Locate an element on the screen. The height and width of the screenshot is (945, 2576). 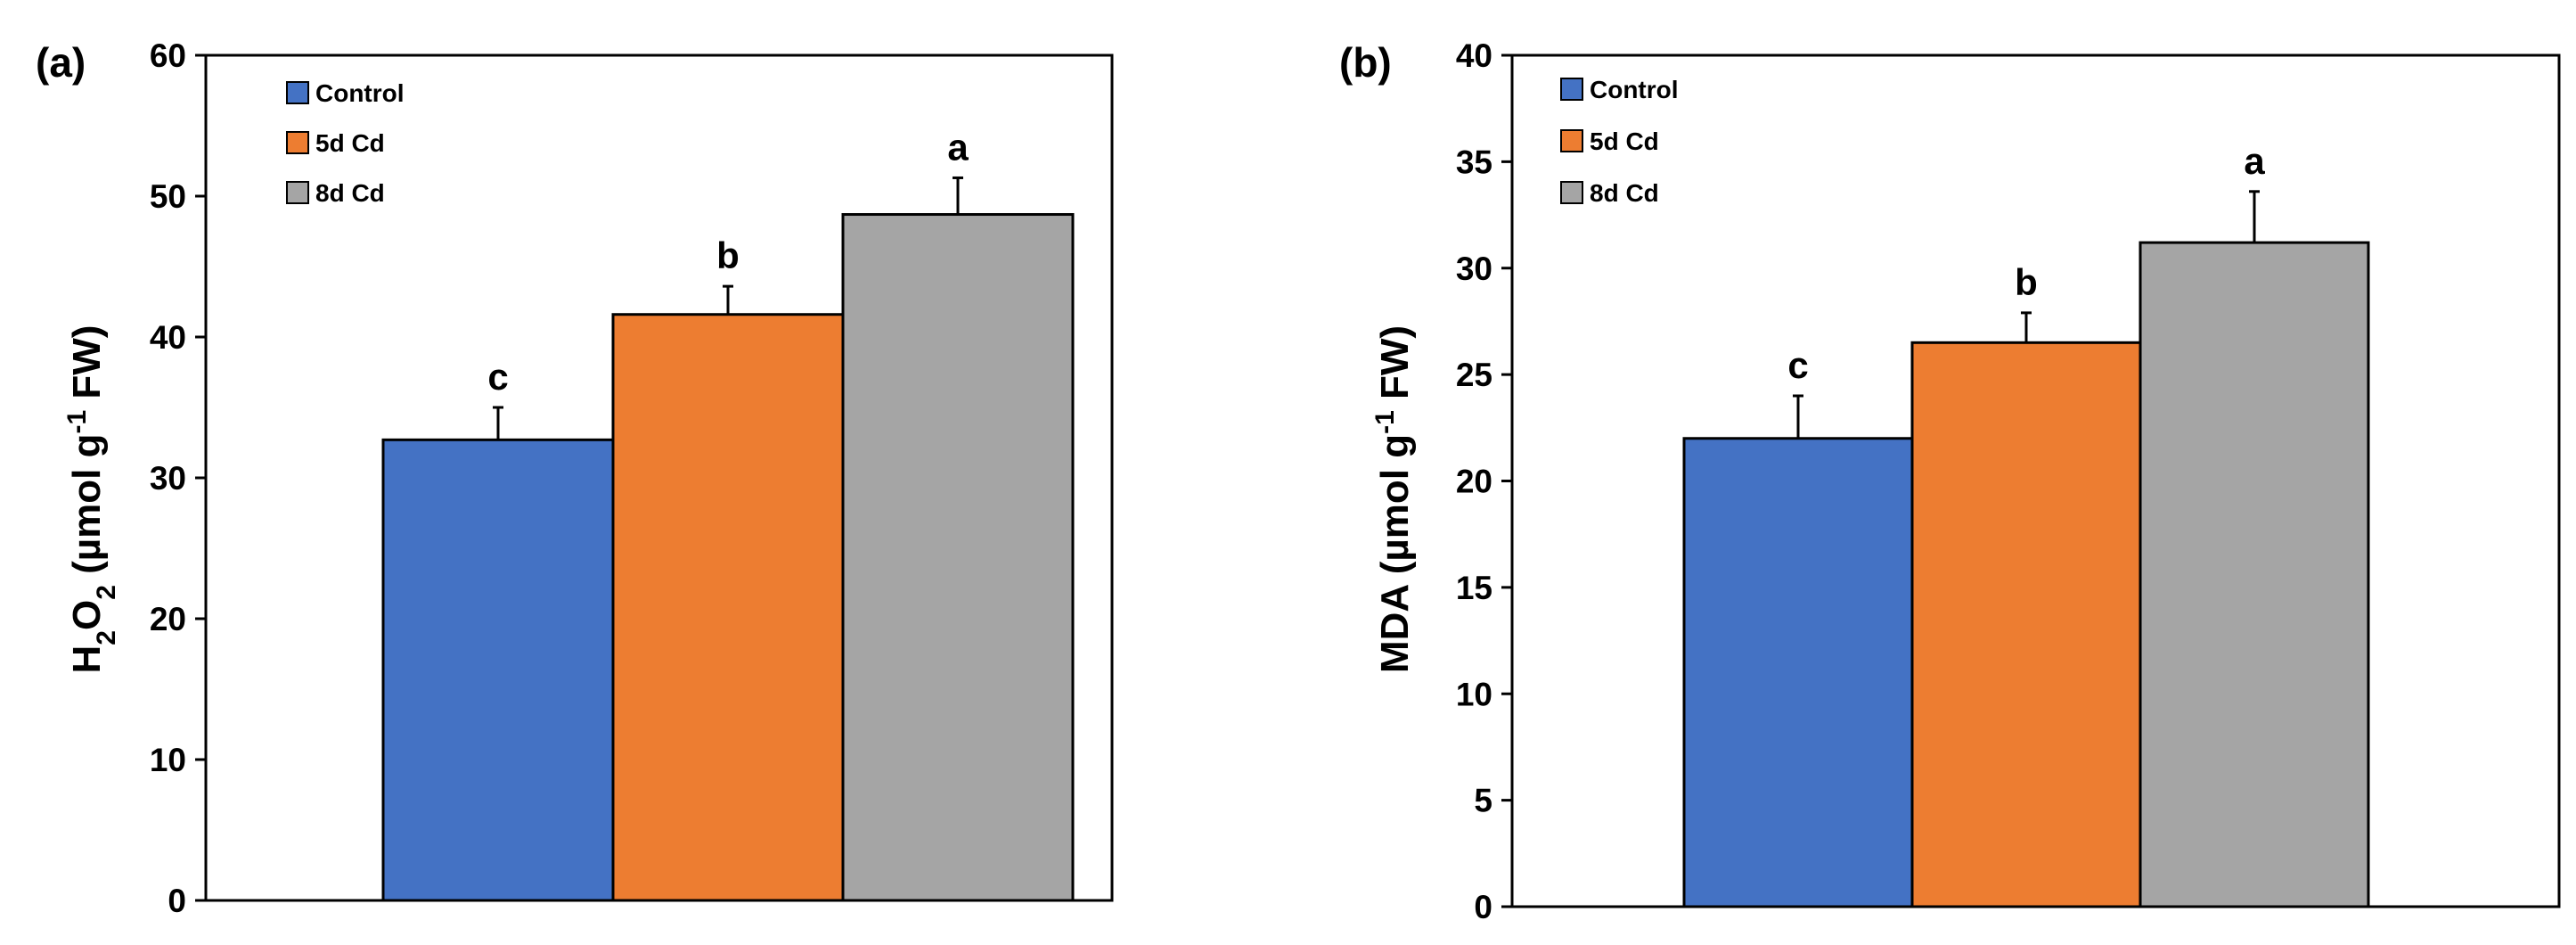
legend-b: Control 5d Cd 8d Cd is located at coordinates (1619, 141).